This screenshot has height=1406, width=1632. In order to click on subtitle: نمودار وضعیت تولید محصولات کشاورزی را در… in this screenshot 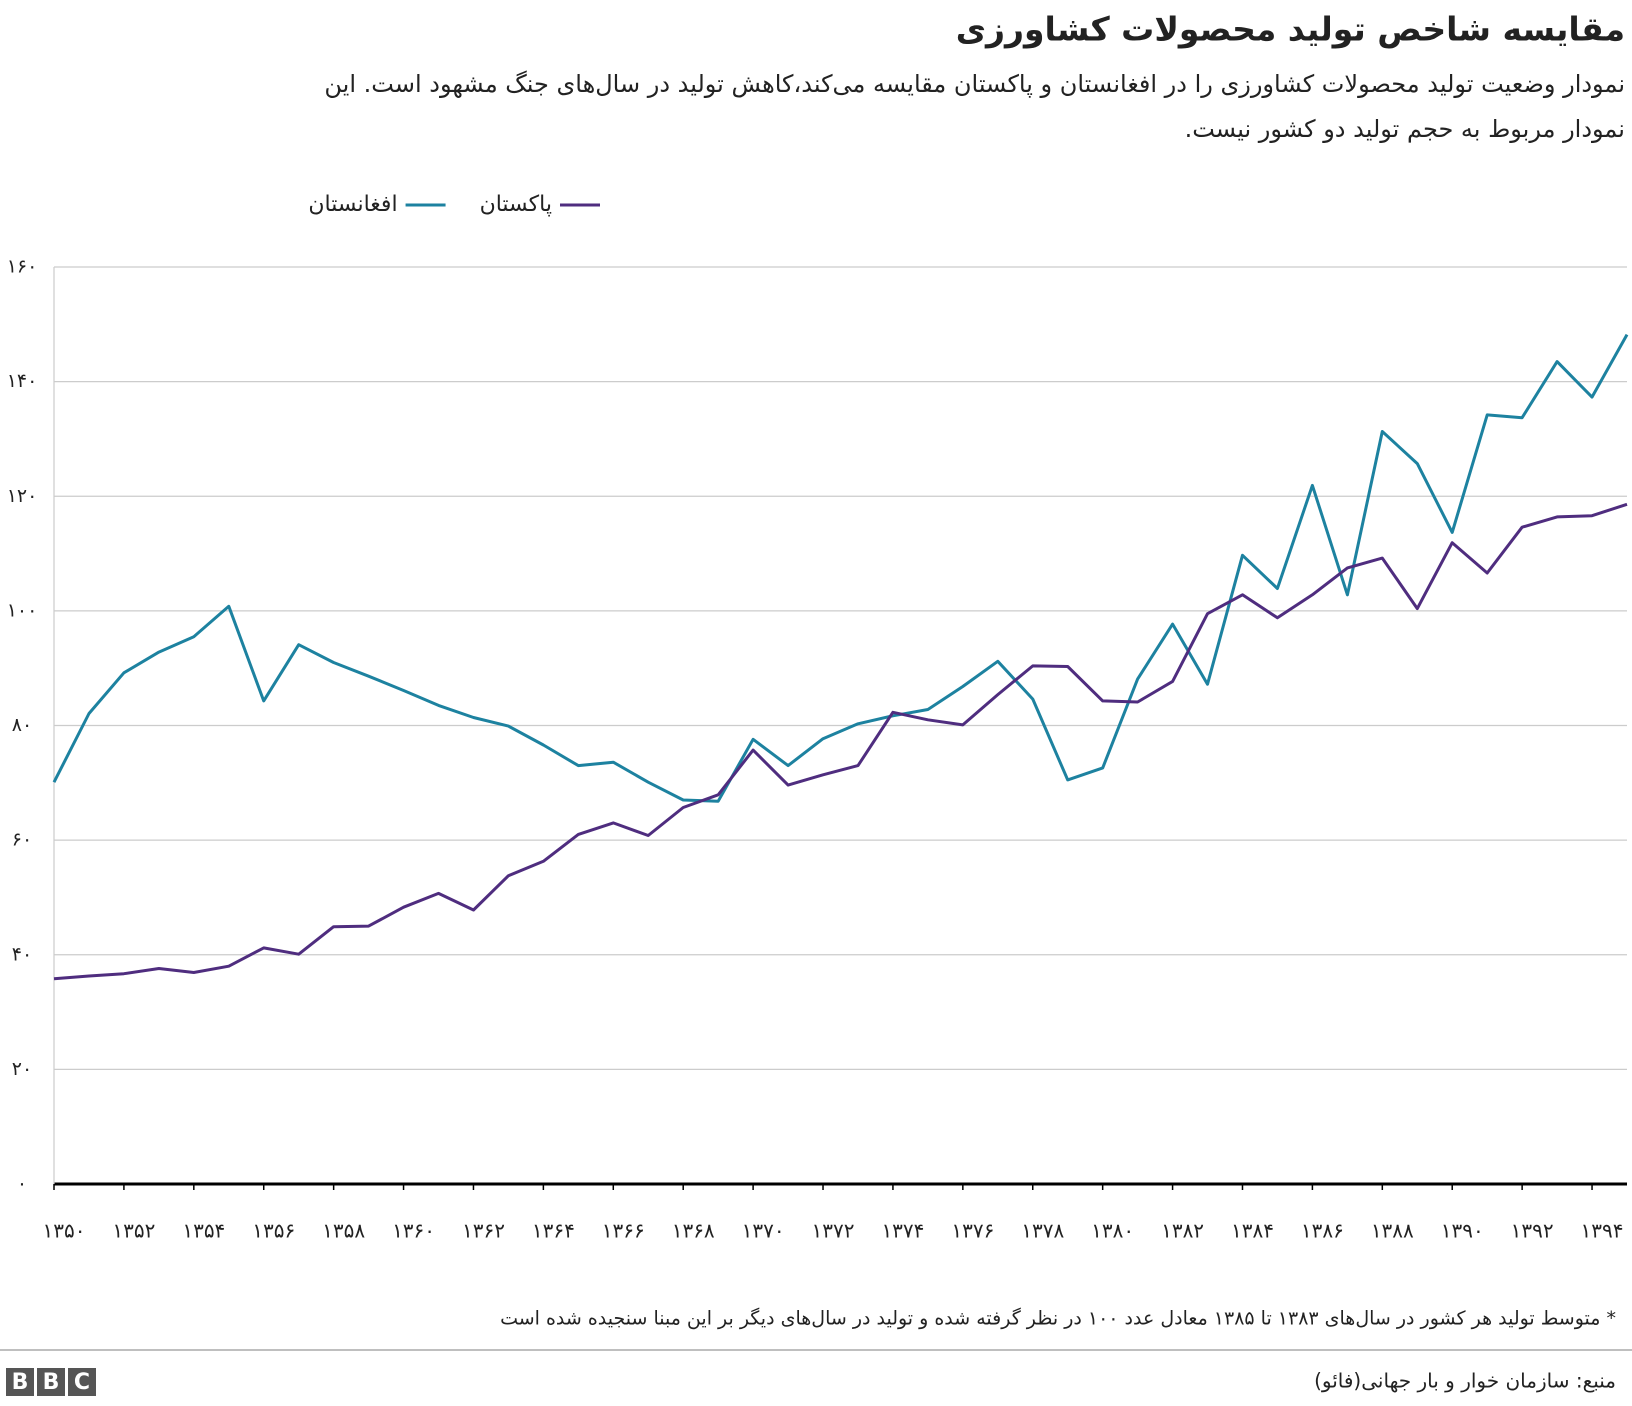, I will do `click(974, 84)`.